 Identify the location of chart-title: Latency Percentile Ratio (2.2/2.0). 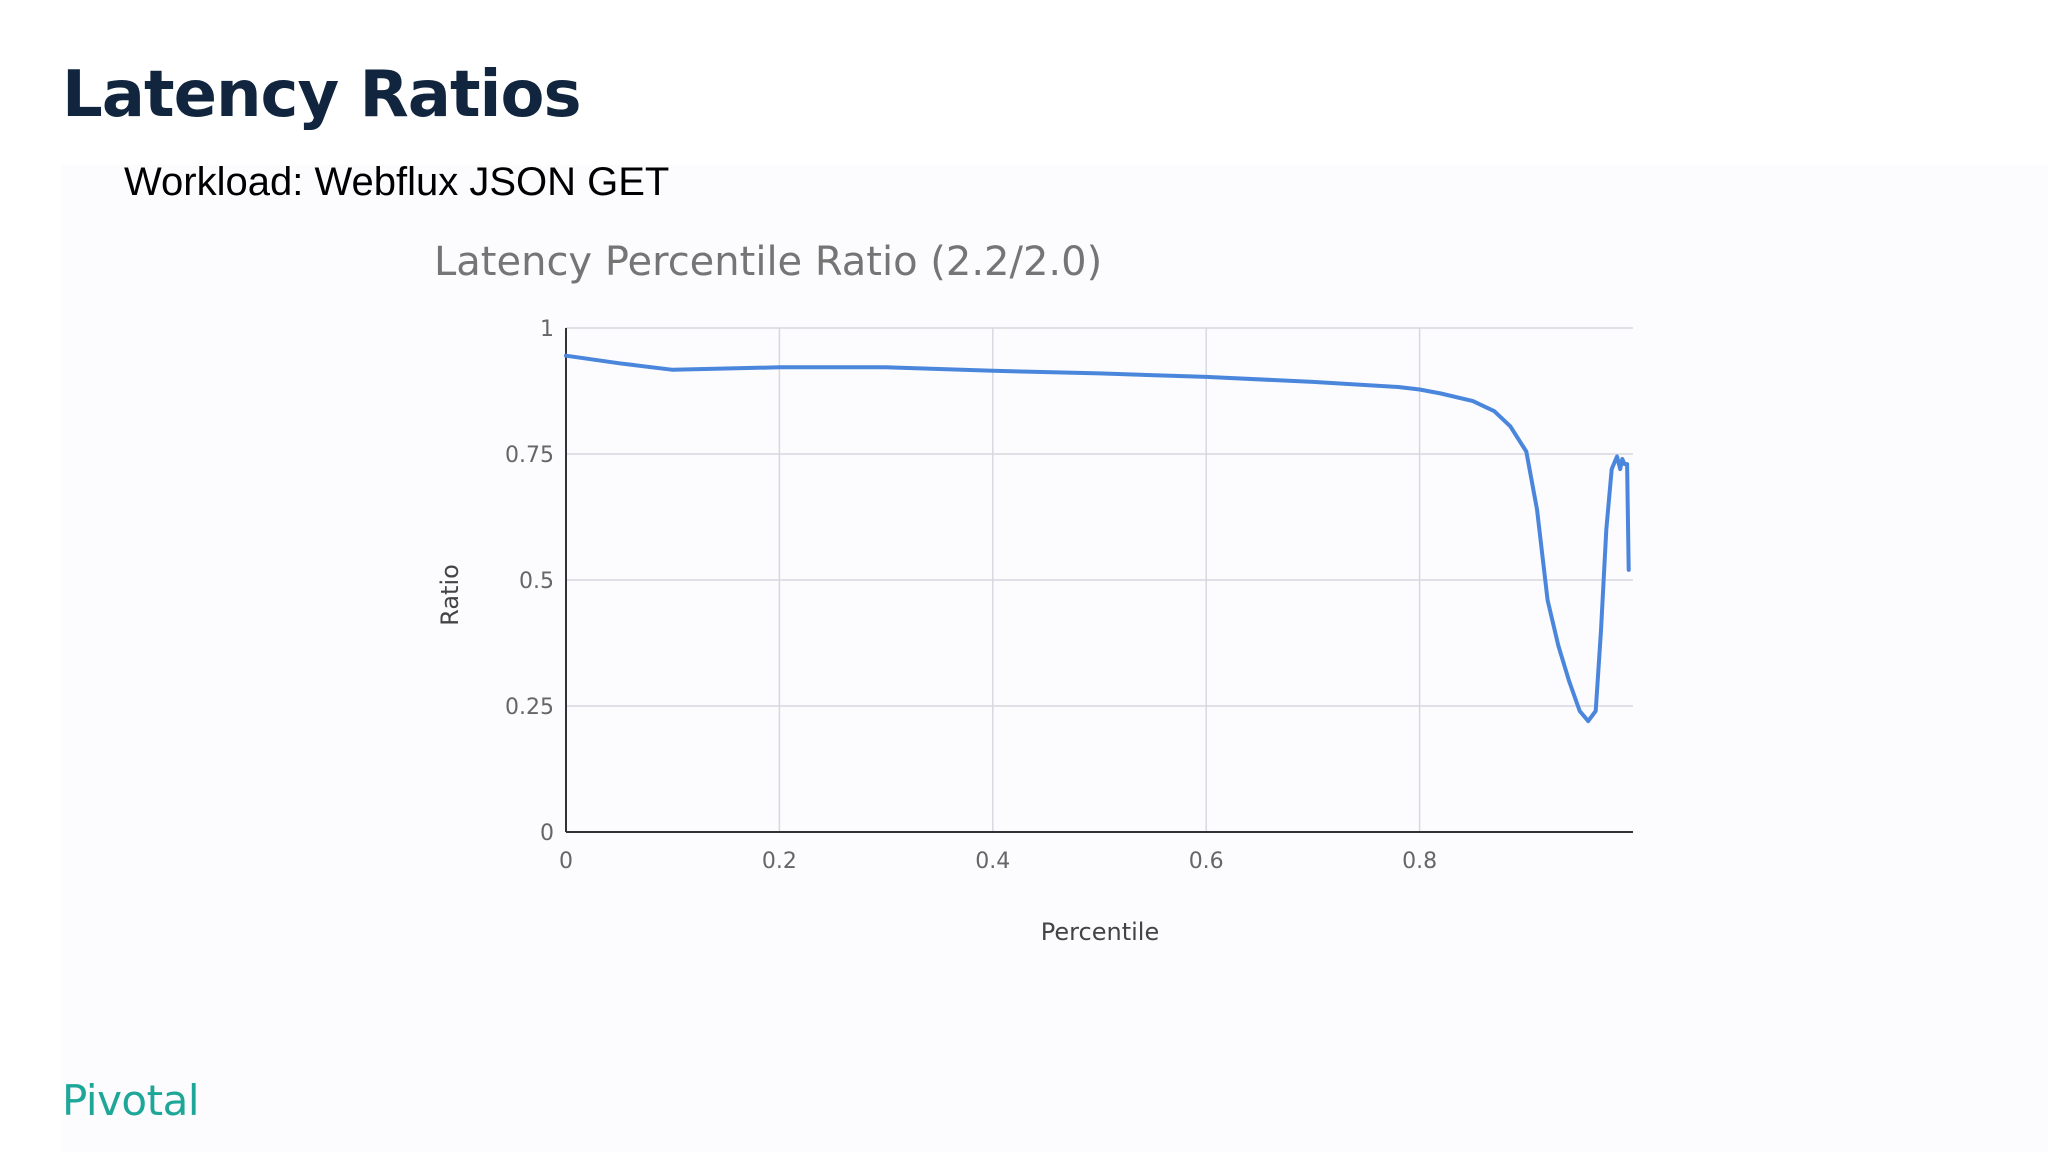
(768, 262).